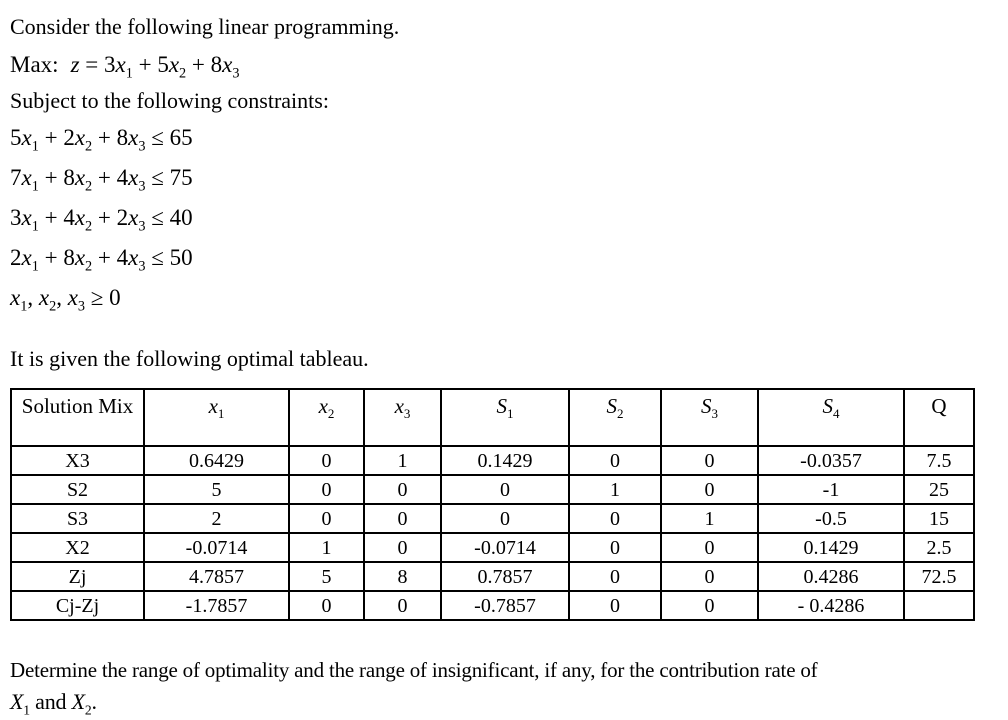 The height and width of the screenshot is (720, 1008). I want to click on objective-math: z = 3x1 + 5x2 + 8x3, so click(155, 67).